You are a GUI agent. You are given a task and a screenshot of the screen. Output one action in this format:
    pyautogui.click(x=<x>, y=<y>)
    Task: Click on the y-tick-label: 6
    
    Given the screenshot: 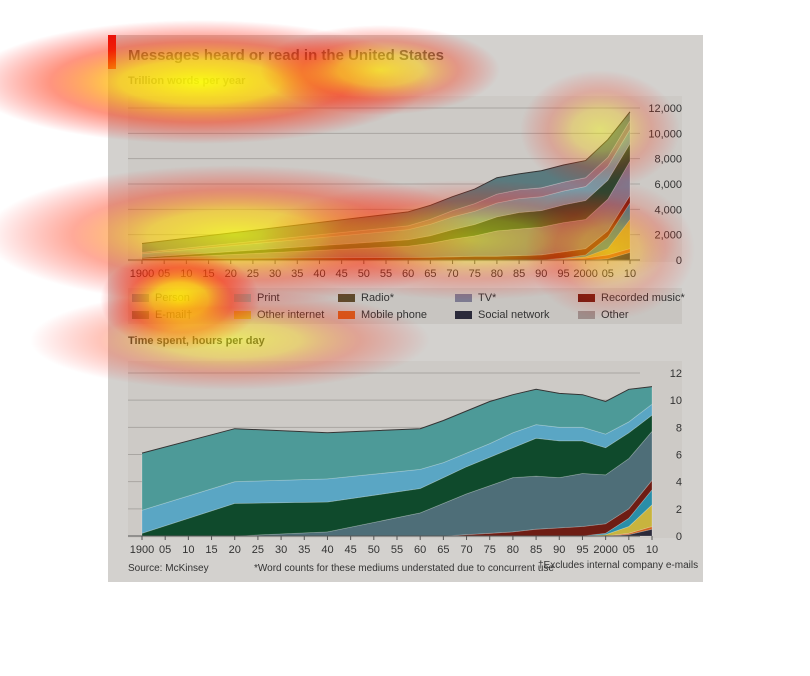 What is the action you would take?
    pyautogui.click(x=679, y=456)
    